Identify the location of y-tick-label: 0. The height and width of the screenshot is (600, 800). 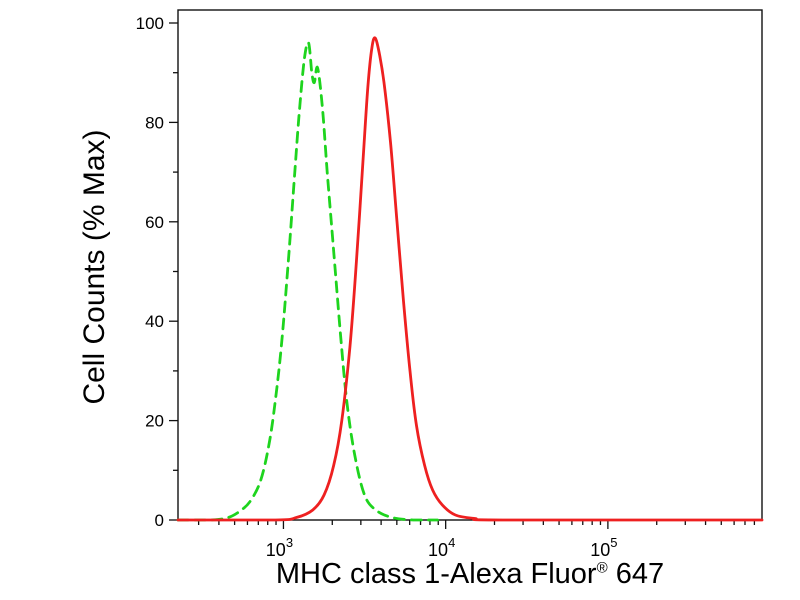
(159, 520).